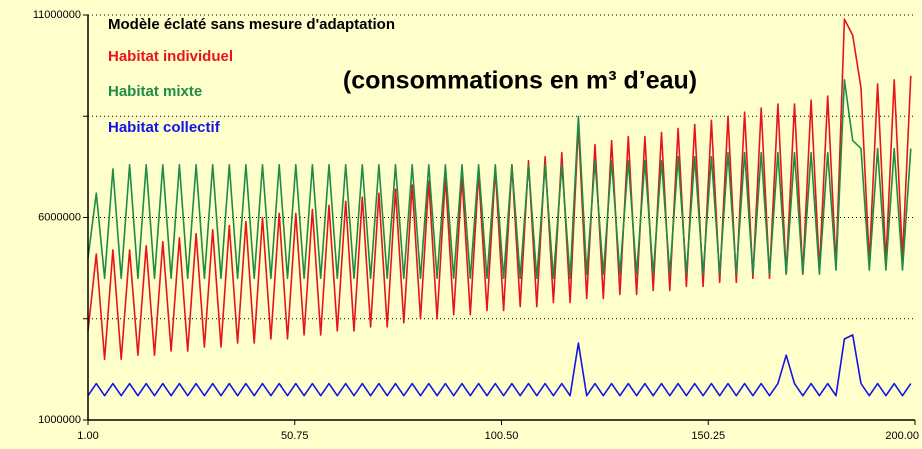  Describe the element at coordinates (155, 91) in the screenshot. I see `legend-entry: Habitat mixte` at that location.